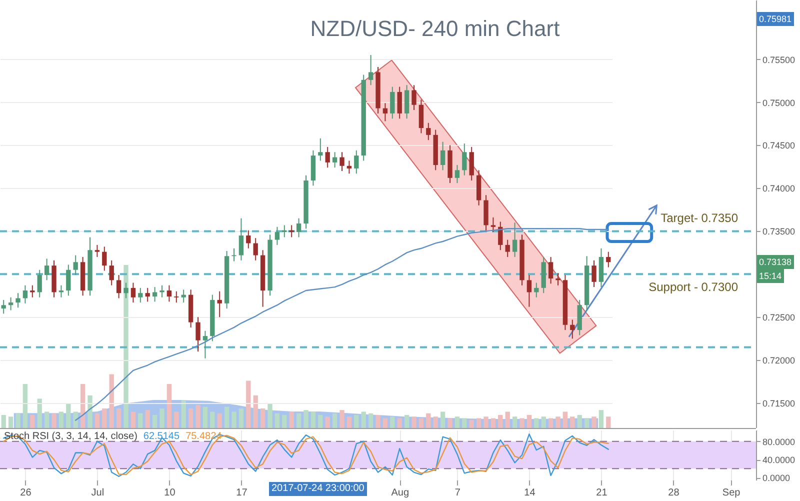 This screenshot has height=501, width=800. What do you see at coordinates (779, 145) in the screenshot?
I see `y-tick-label: 0.74500` at bounding box center [779, 145].